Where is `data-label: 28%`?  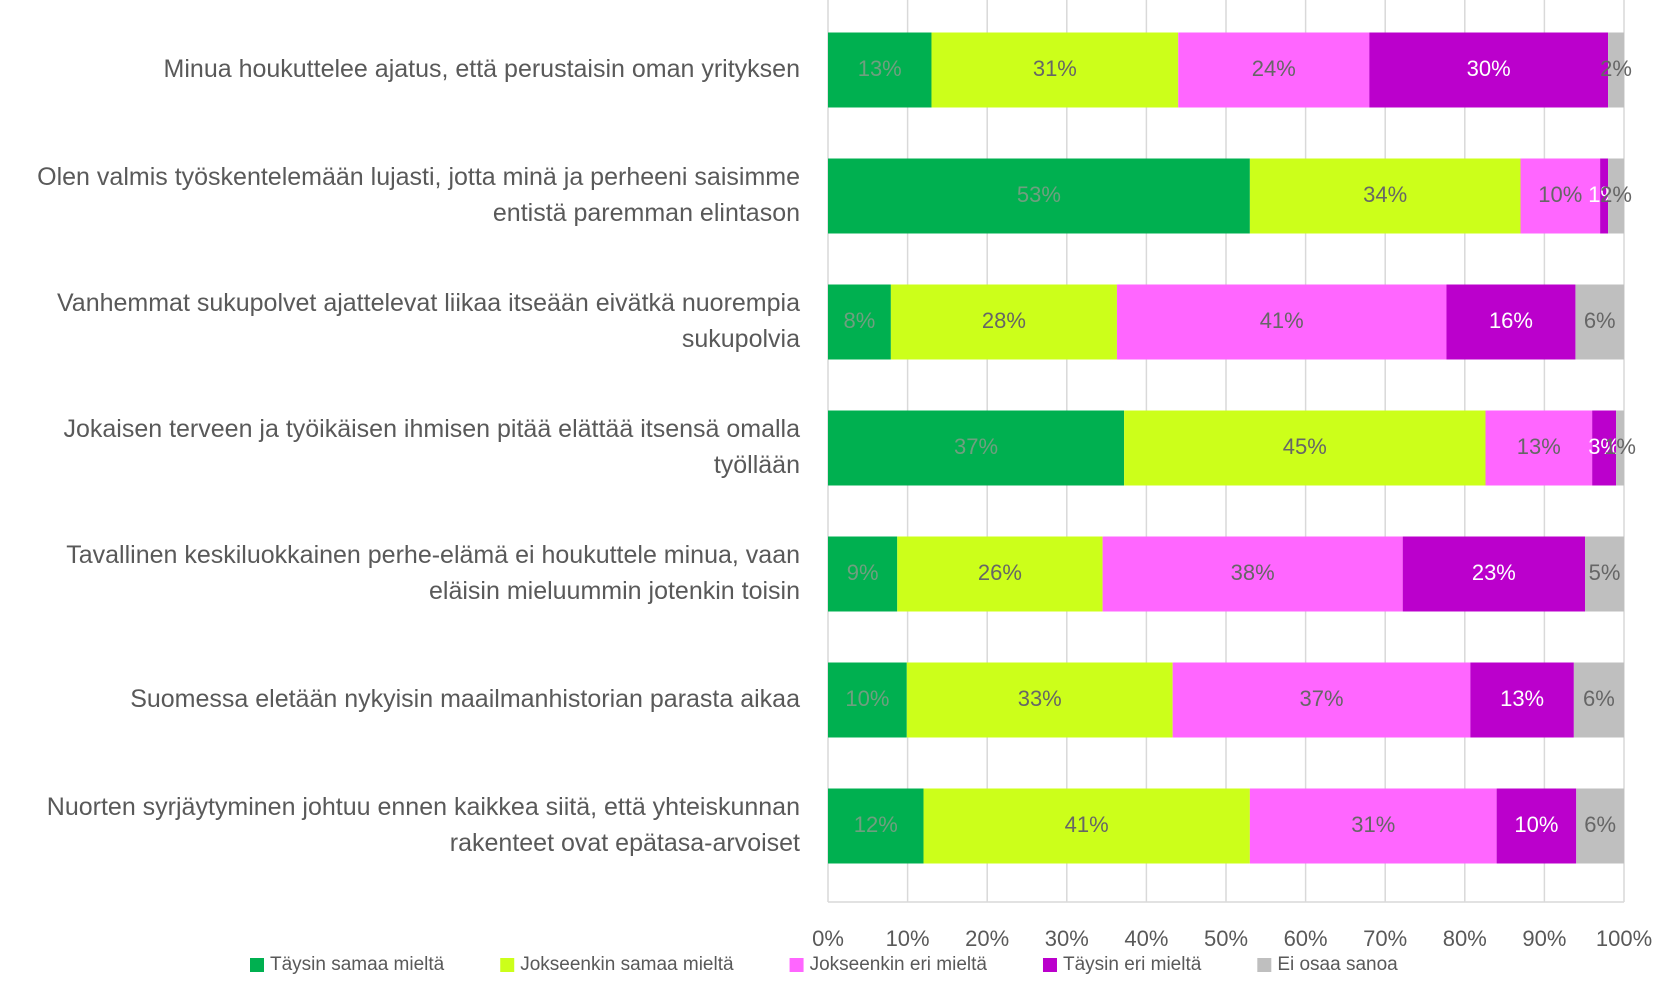
data-label: 28% is located at coordinates (1004, 320).